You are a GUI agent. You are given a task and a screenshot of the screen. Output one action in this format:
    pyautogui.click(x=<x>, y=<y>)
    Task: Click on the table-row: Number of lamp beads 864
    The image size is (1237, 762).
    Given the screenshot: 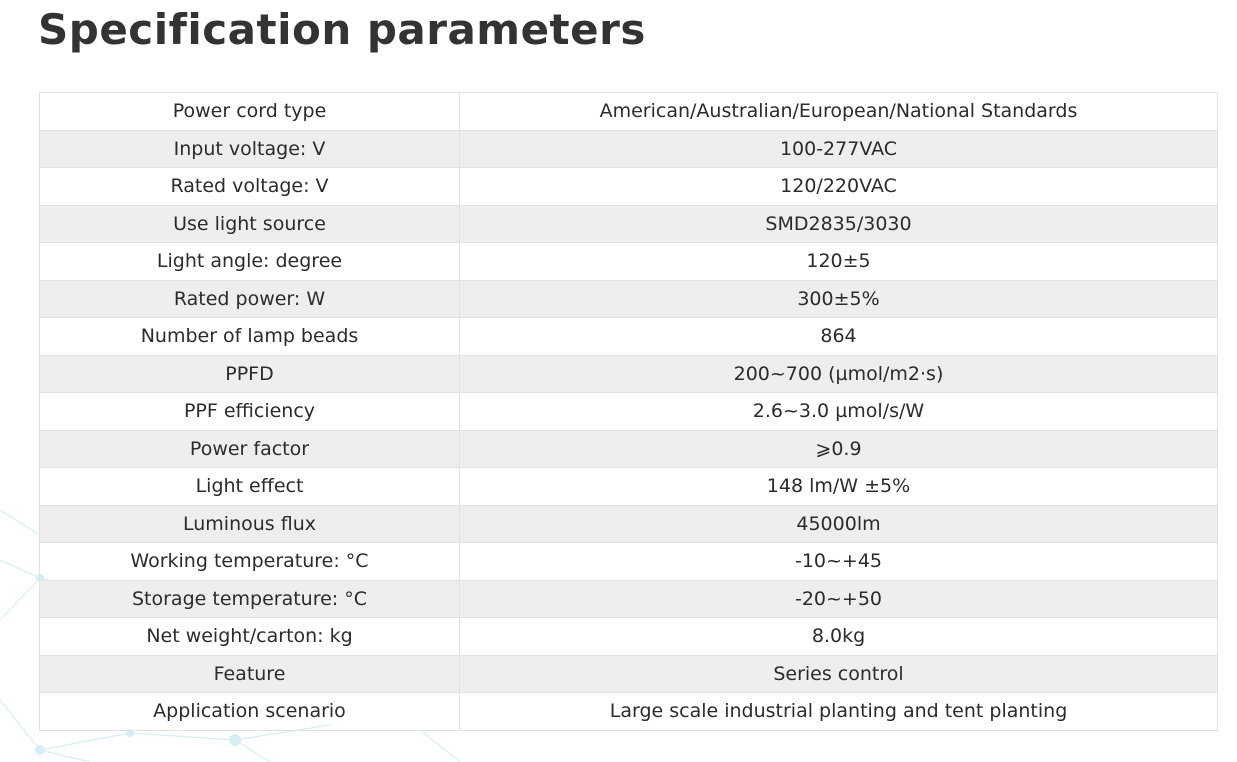 What is the action you would take?
    pyautogui.click(x=628, y=336)
    